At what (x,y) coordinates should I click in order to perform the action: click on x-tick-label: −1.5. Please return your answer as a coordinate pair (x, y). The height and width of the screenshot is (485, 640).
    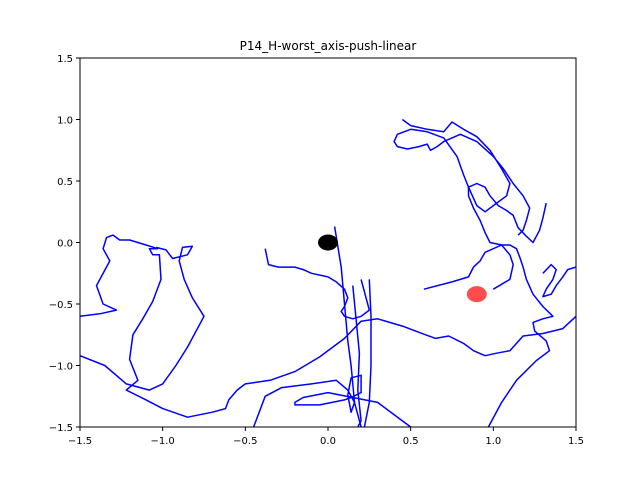
    Looking at the image, I should click on (80, 441).